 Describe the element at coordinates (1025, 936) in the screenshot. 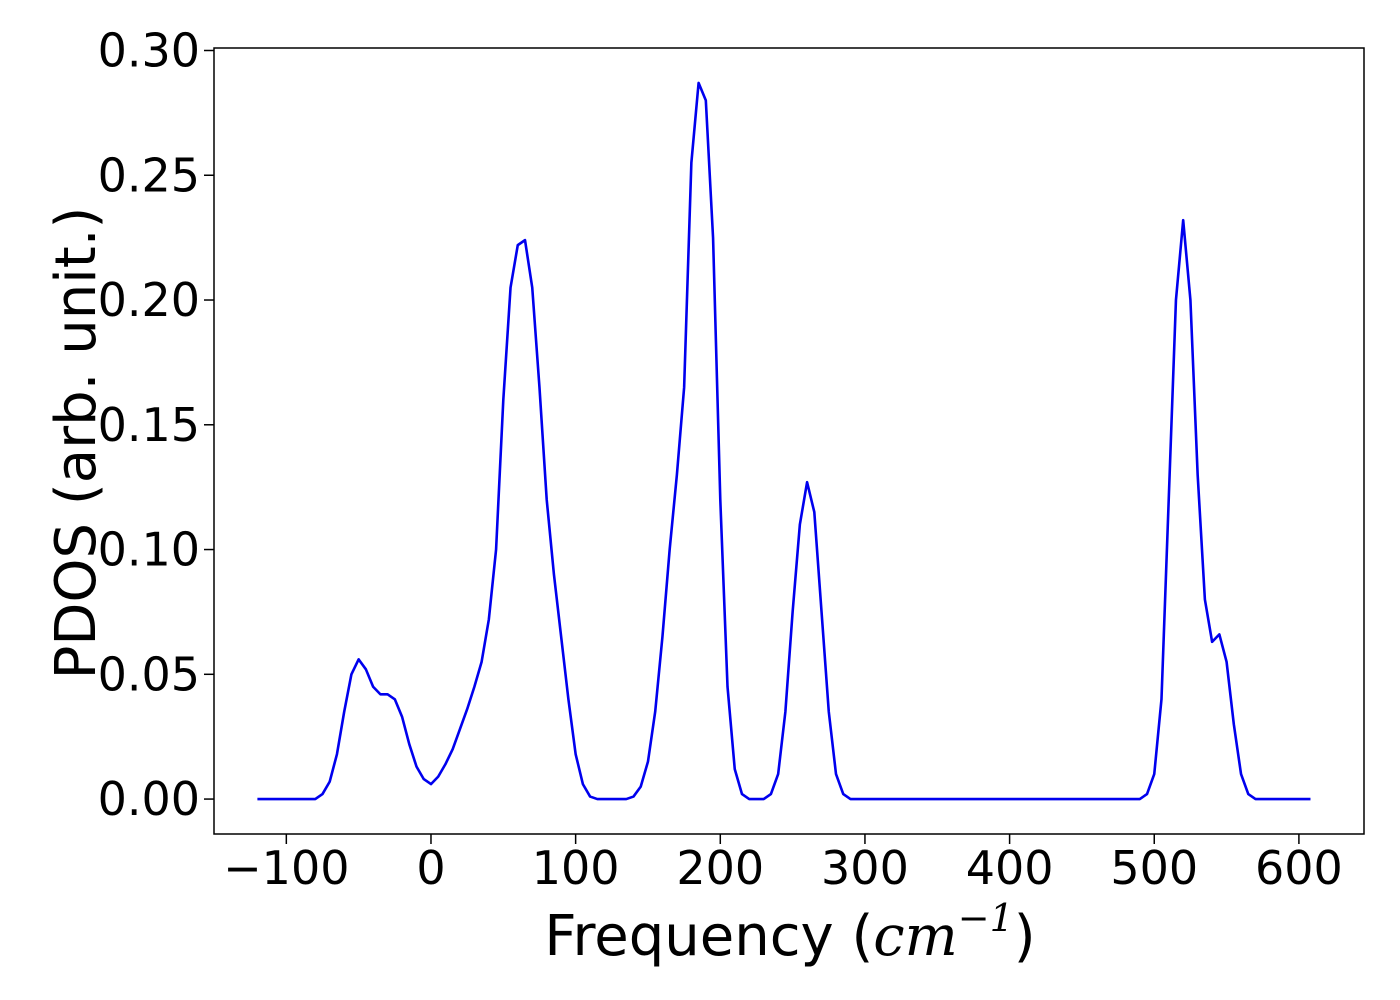

I see `x-axis-label-close: )` at that location.